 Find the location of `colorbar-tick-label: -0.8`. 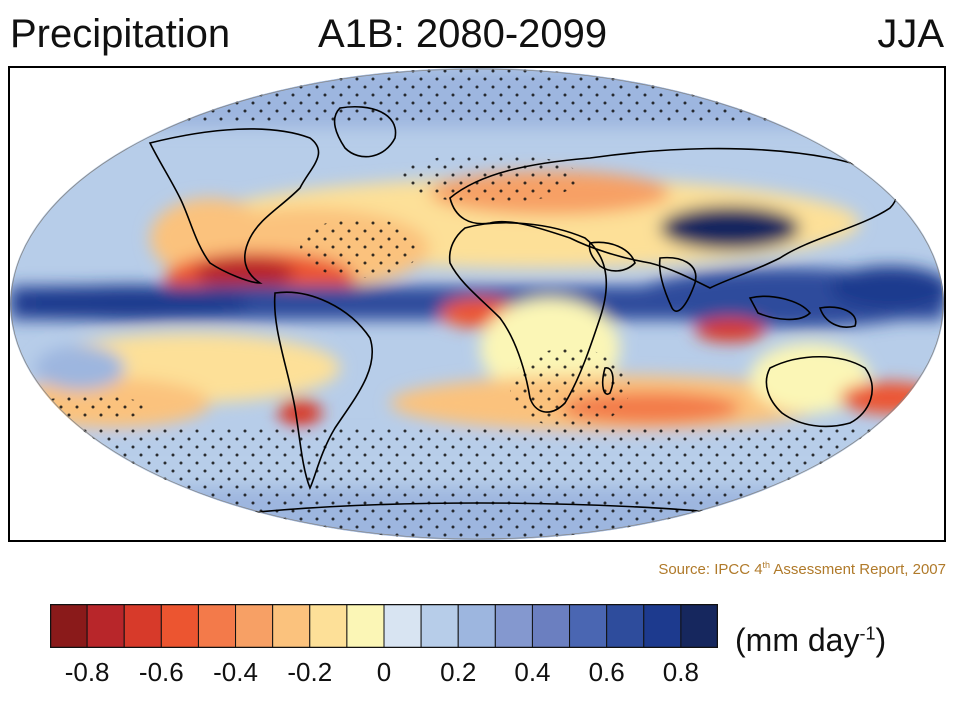

colorbar-tick-label: -0.8 is located at coordinates (87, 672).